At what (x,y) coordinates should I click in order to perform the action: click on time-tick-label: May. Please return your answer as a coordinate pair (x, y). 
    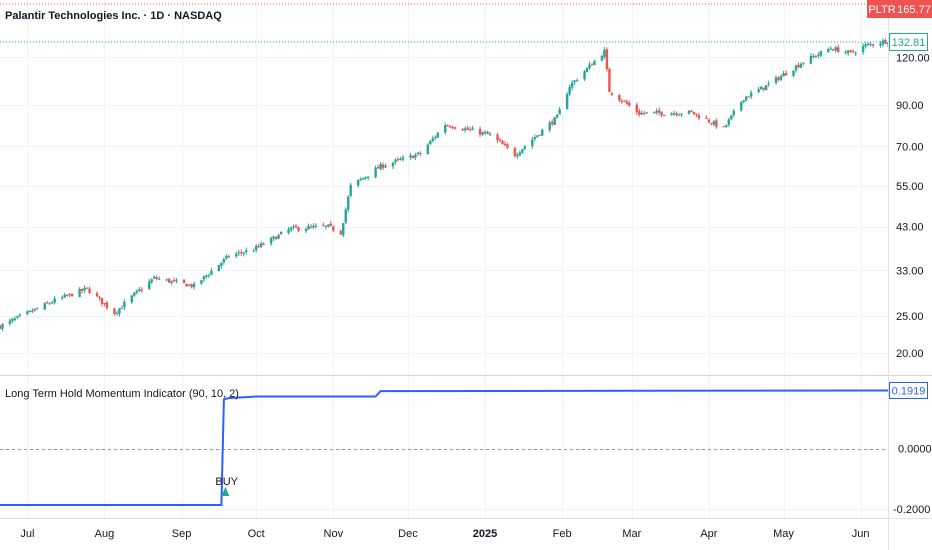
    Looking at the image, I should click on (783, 534).